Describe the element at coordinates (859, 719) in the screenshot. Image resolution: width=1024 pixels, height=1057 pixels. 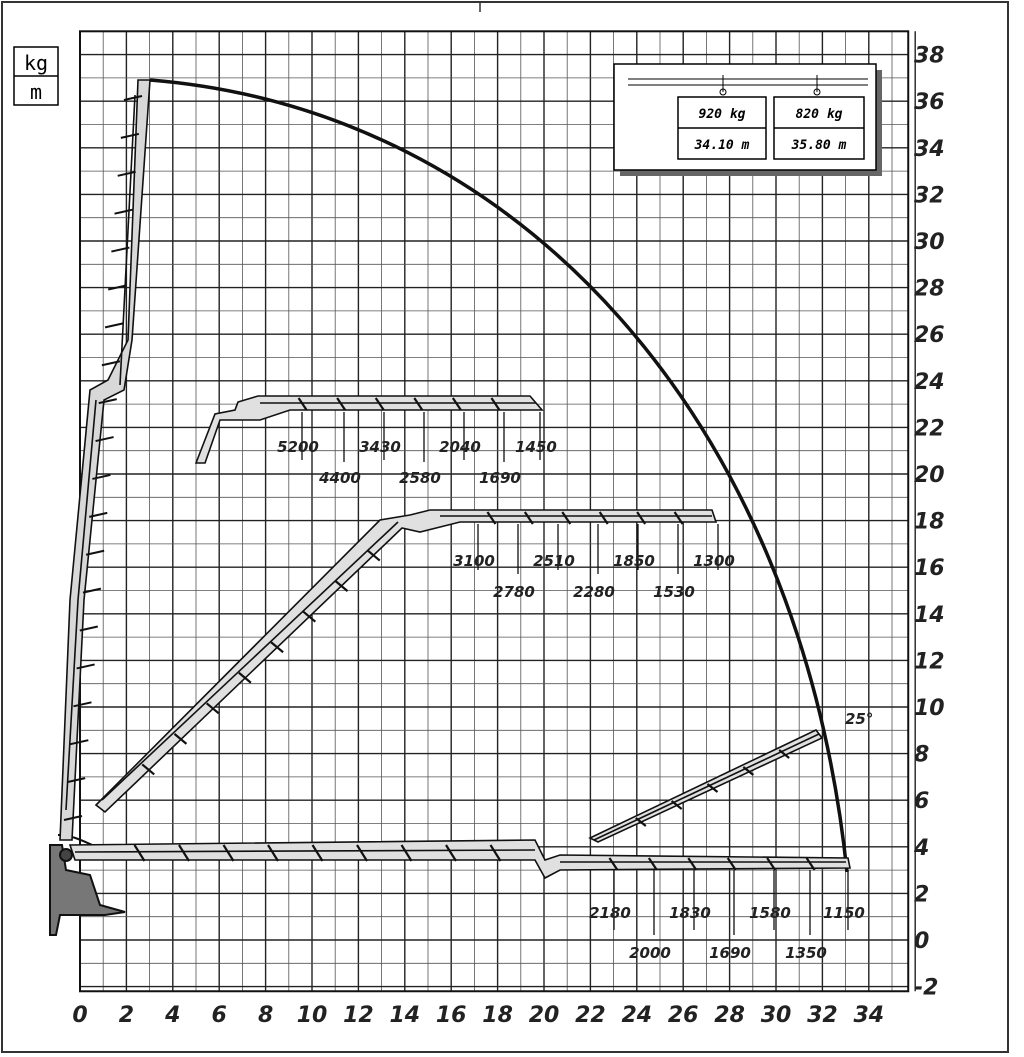
I see `angle-label: 25°` at that location.